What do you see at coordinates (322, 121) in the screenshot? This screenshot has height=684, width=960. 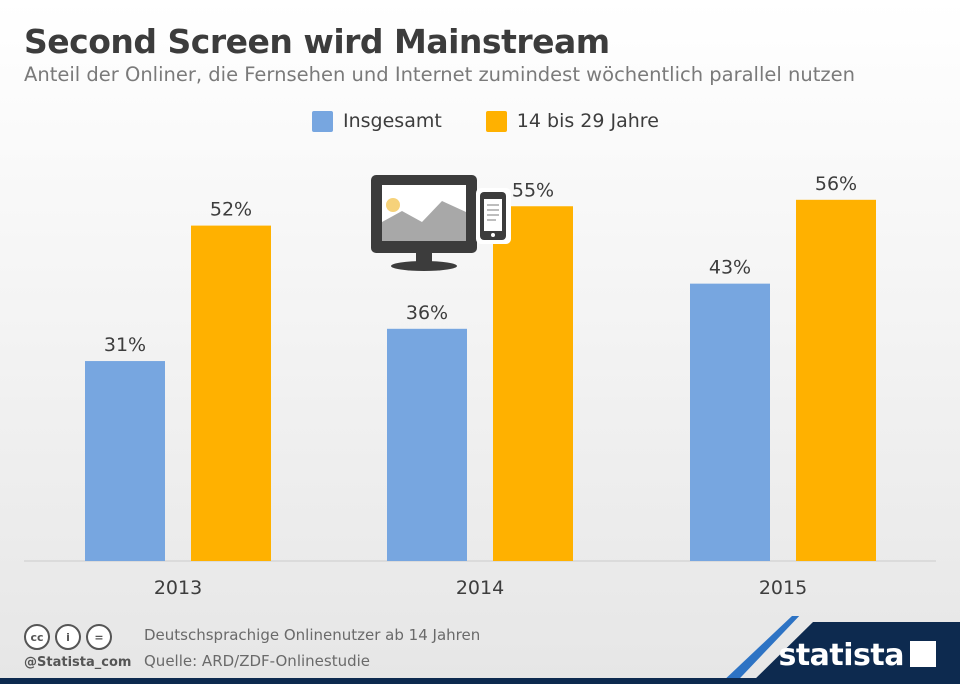 I see `legend-swatch-insgesamt` at bounding box center [322, 121].